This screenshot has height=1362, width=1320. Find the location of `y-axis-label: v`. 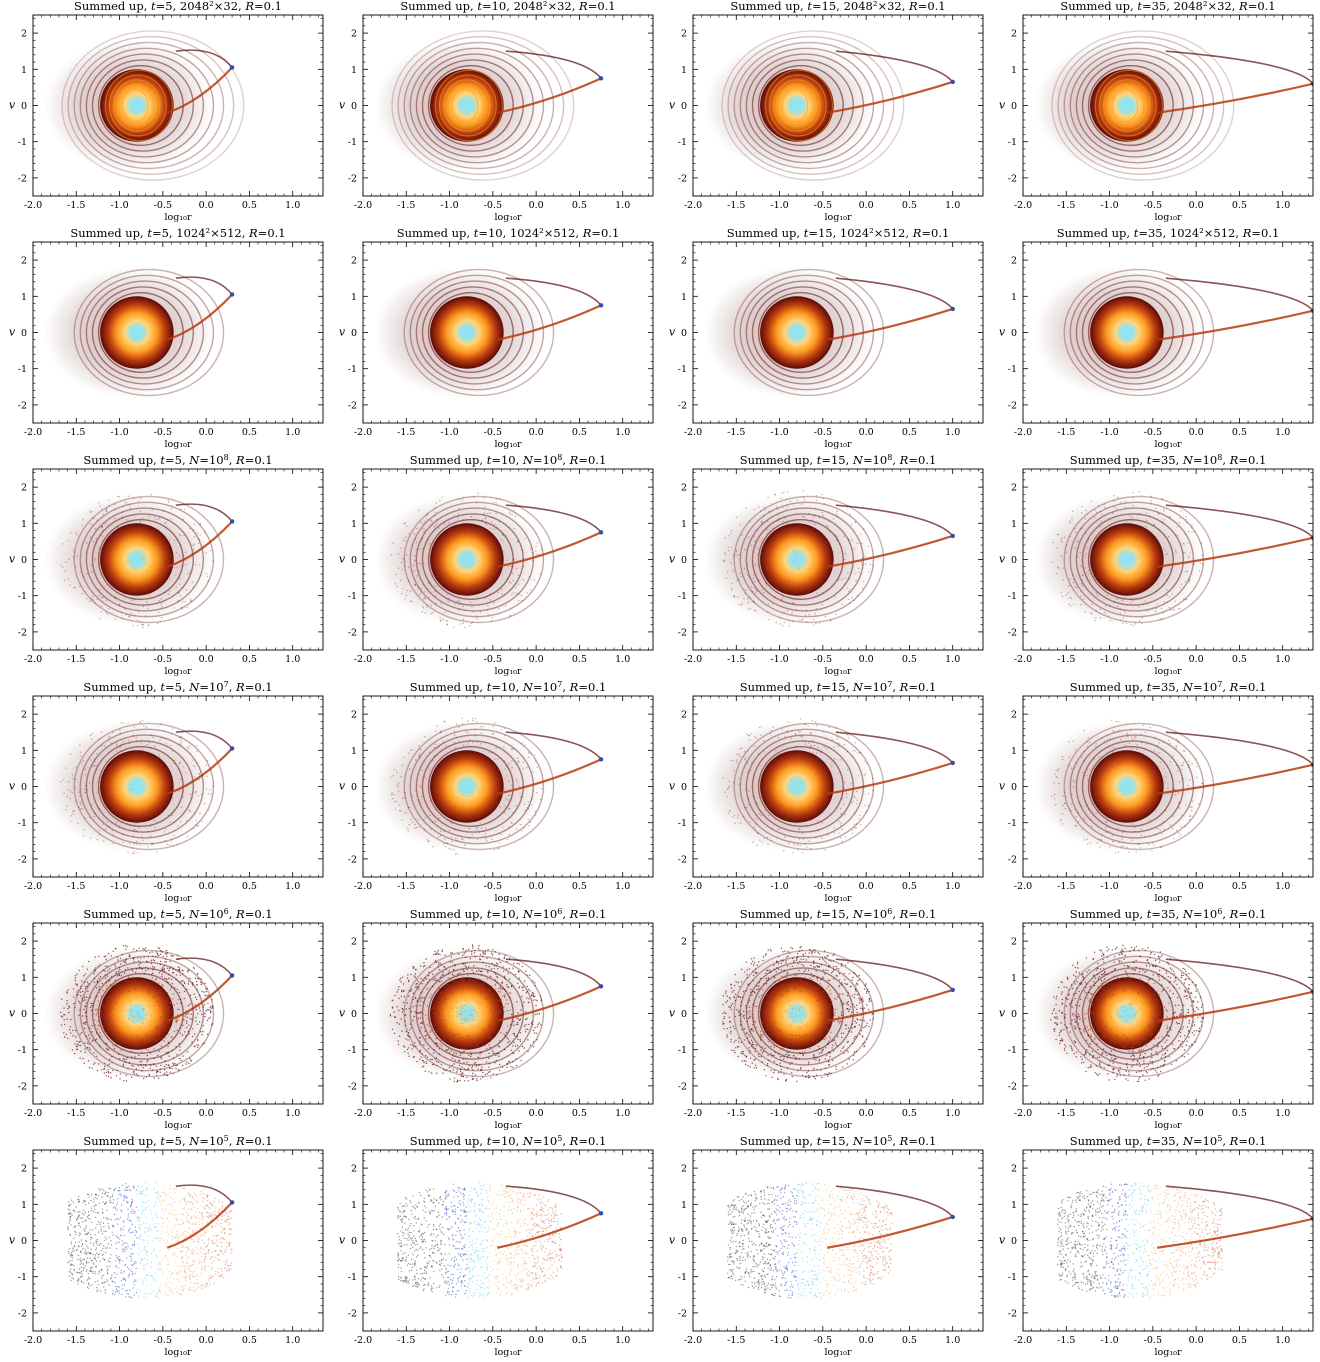

y-axis-label: v is located at coordinates (1002, 332).